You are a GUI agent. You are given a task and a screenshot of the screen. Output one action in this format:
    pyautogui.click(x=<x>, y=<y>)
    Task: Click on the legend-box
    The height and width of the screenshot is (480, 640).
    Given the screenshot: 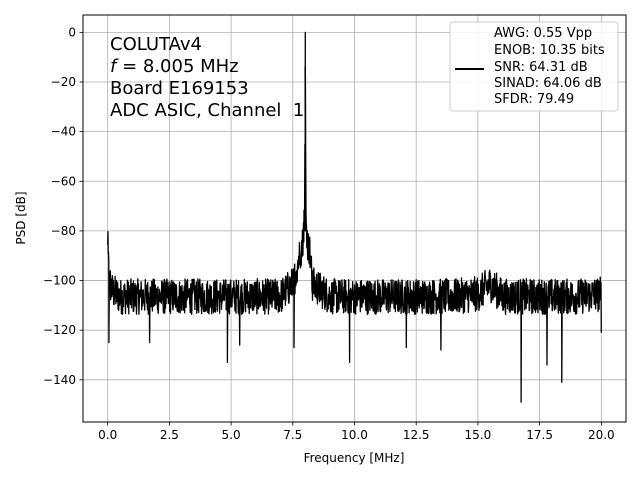 What is the action you would take?
    pyautogui.click(x=534, y=66)
    